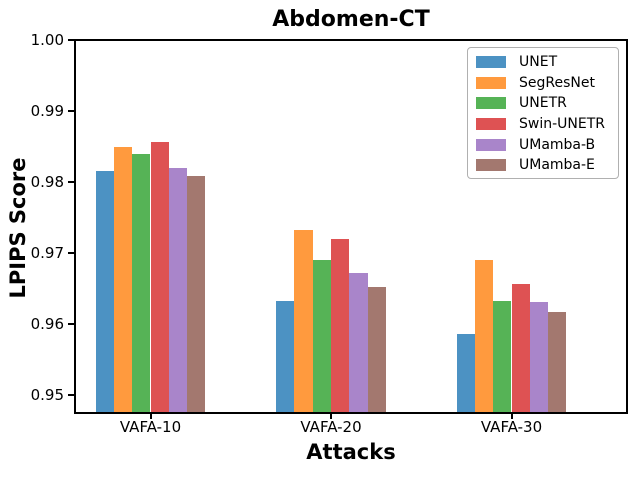 This screenshot has width=640, height=480. What do you see at coordinates (562, 124) in the screenshot?
I see `legend-label: Swin-UNETR` at bounding box center [562, 124].